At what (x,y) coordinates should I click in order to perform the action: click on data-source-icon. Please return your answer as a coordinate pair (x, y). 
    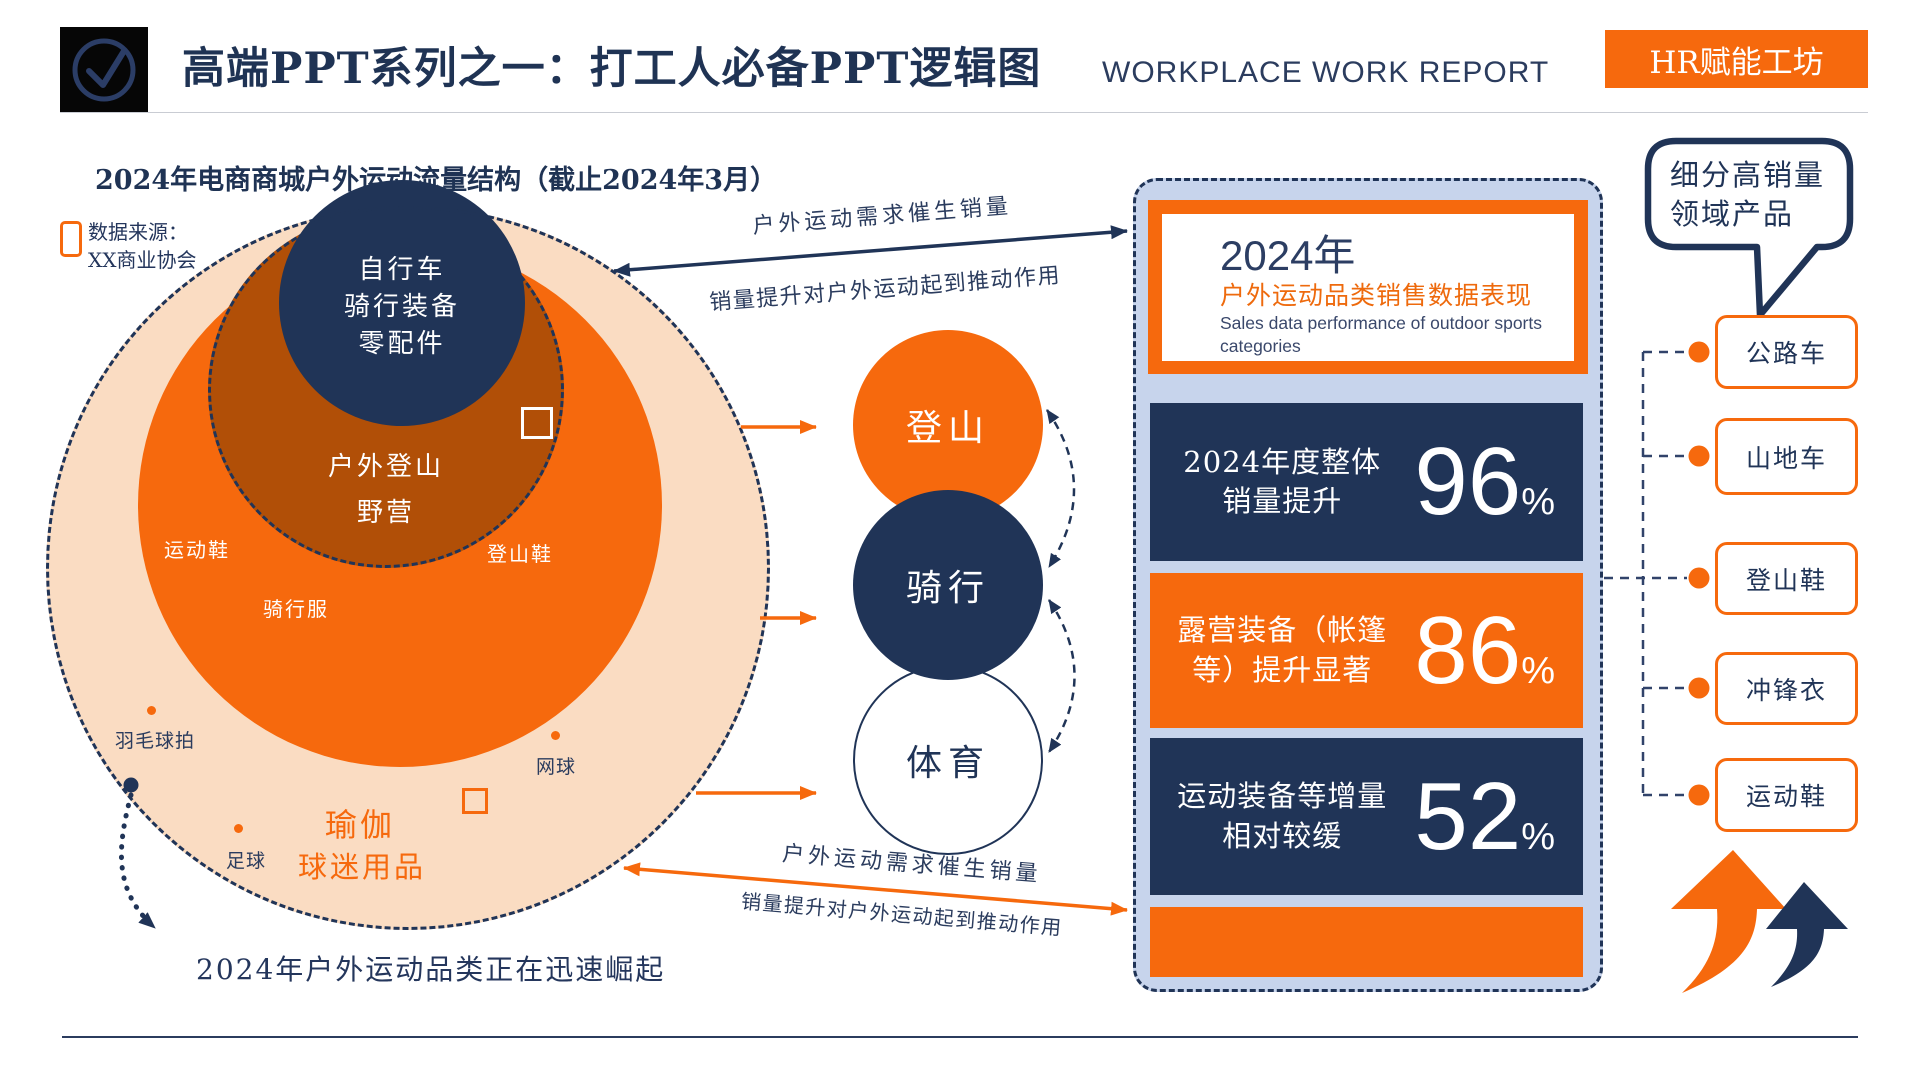
    Looking at the image, I should click on (71, 239).